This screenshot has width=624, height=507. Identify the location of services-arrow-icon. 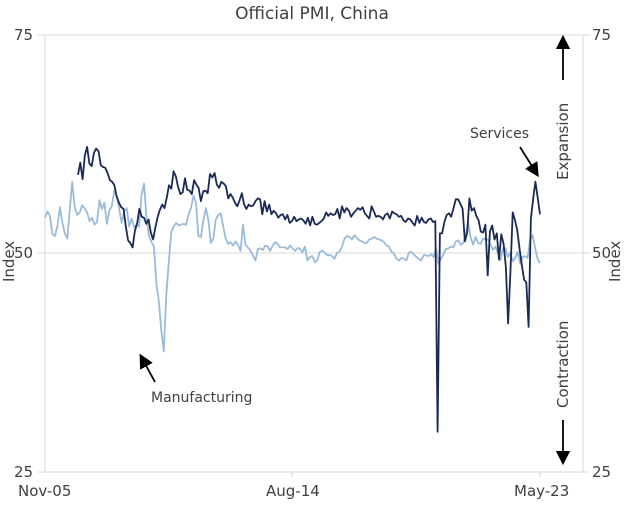
(529, 162).